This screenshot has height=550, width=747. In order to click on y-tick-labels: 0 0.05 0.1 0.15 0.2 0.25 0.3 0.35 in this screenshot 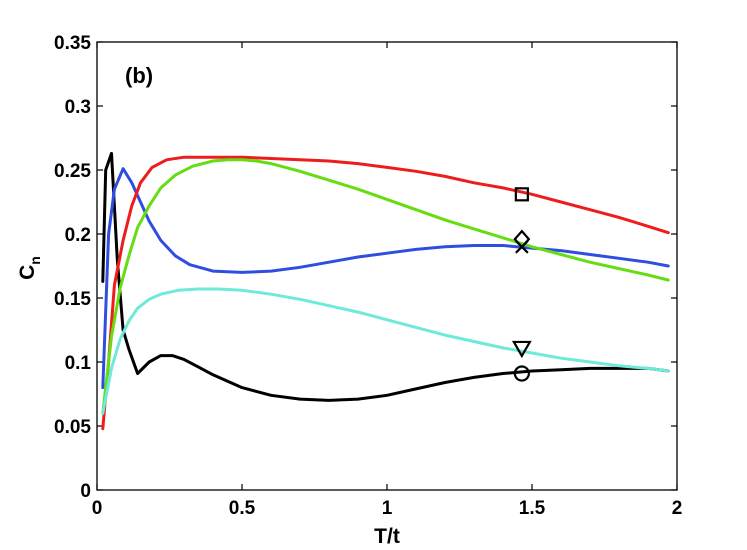, I will do `click(72, 267)`.